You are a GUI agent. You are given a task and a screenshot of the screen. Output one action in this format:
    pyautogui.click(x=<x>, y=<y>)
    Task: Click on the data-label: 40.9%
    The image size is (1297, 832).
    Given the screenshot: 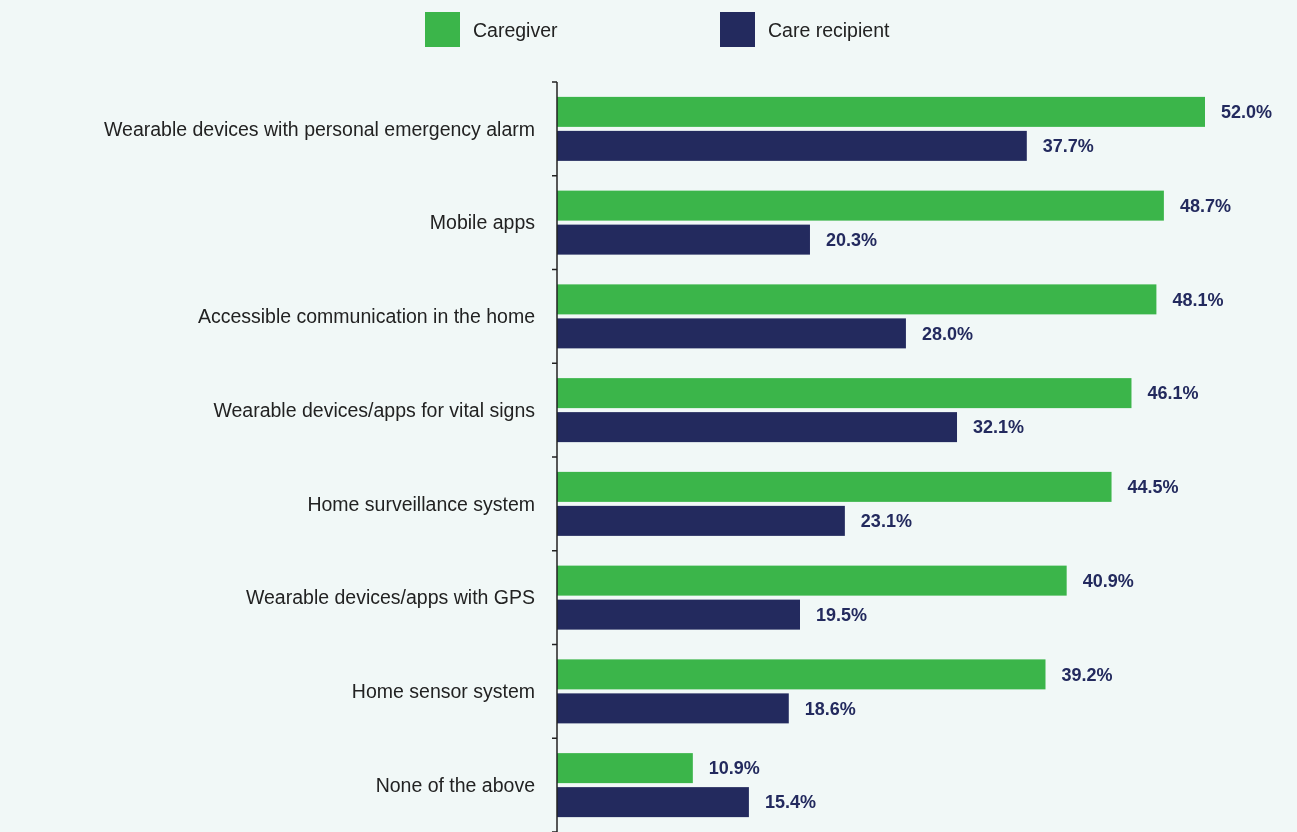 What is the action you would take?
    pyautogui.click(x=1108, y=580)
    